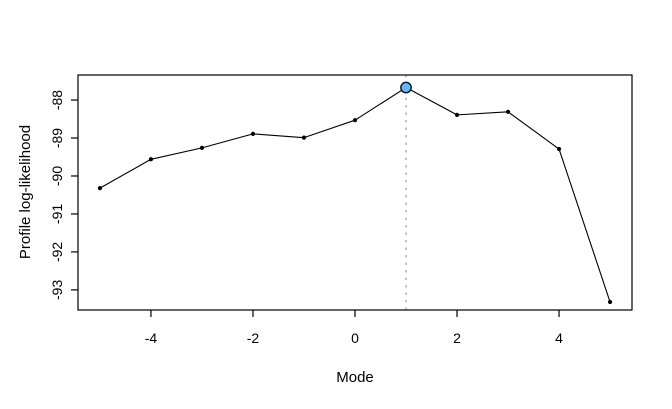 This screenshot has height=409, width=672. Describe the element at coordinates (25, 192) in the screenshot. I see `y-axis-title: Profile log-likelihood` at that location.